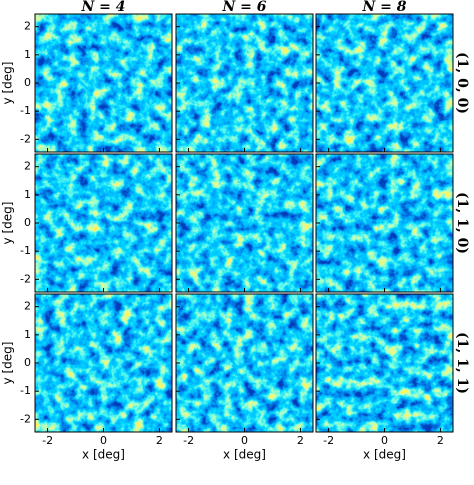 This screenshot has width=474, height=485. Describe the element at coordinates (102, 7) in the screenshot. I see `column-title: N = 4` at that location.